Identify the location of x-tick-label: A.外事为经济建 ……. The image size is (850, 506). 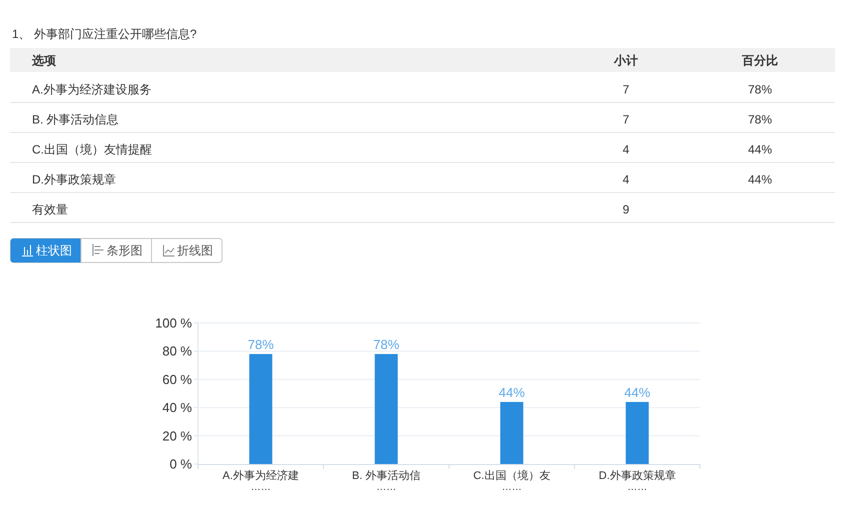
(260, 481).